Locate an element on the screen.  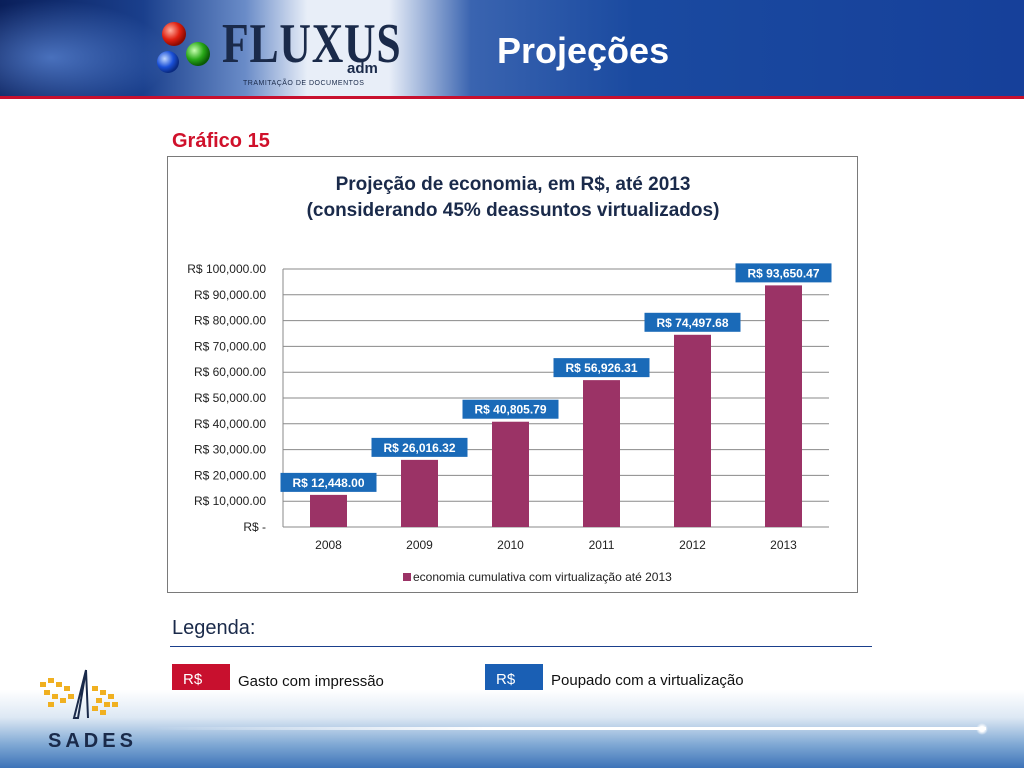
header-glow is located at coordinates (85, 48).